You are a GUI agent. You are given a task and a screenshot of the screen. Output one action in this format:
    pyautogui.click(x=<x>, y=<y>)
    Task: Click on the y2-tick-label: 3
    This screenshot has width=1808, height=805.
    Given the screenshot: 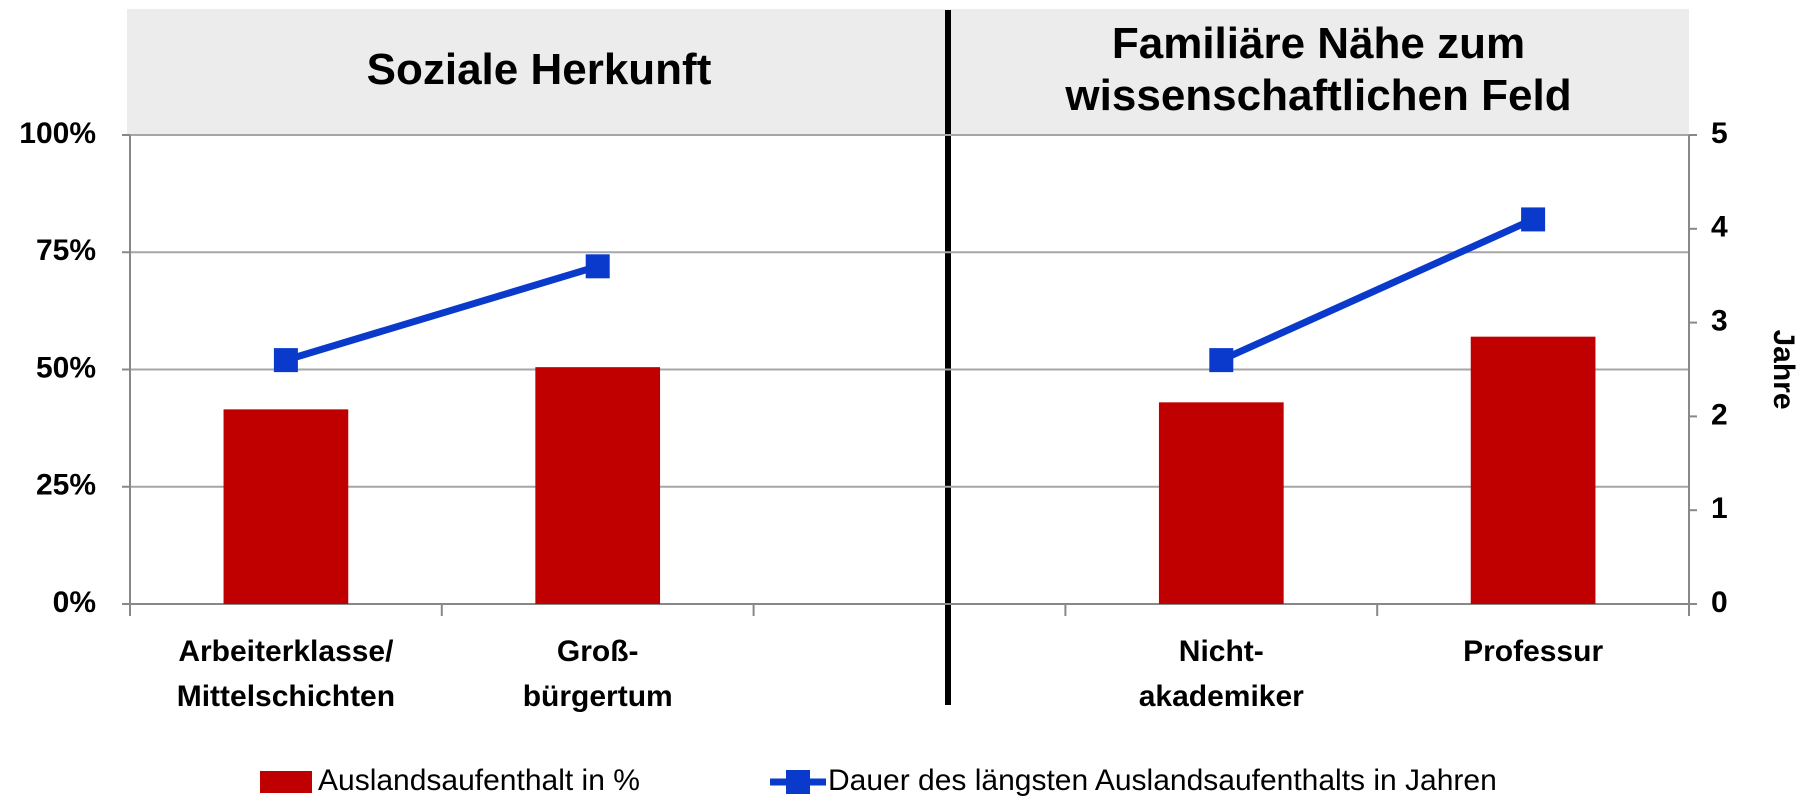 What is the action you would take?
    pyautogui.click(x=1719, y=321)
    